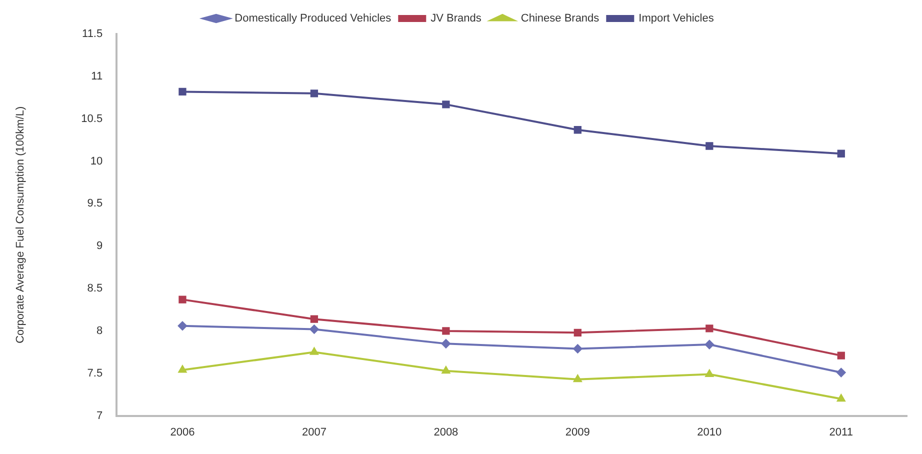 The width and height of the screenshot is (922, 454). I want to click on y-tick-label: 8, so click(99, 330).